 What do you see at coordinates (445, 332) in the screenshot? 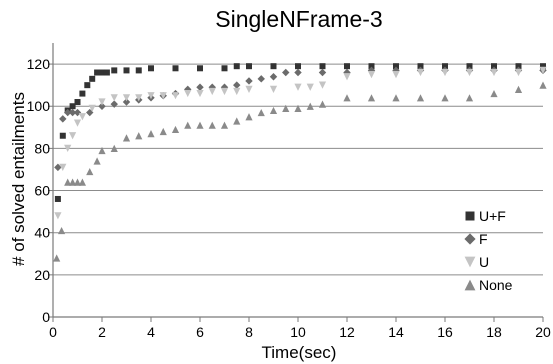
I see `x-tick-label: 16` at bounding box center [445, 332].